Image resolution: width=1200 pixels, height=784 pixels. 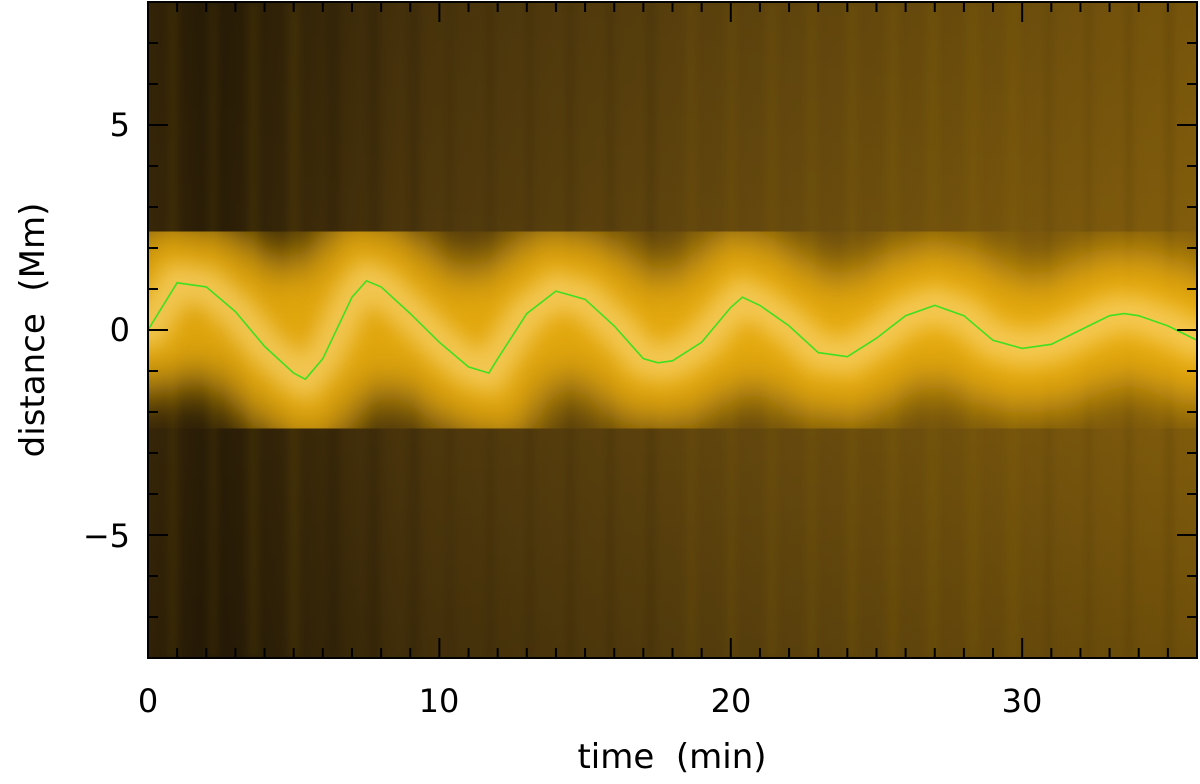 I want to click on y-tick-label: −5, so click(x=106, y=536).